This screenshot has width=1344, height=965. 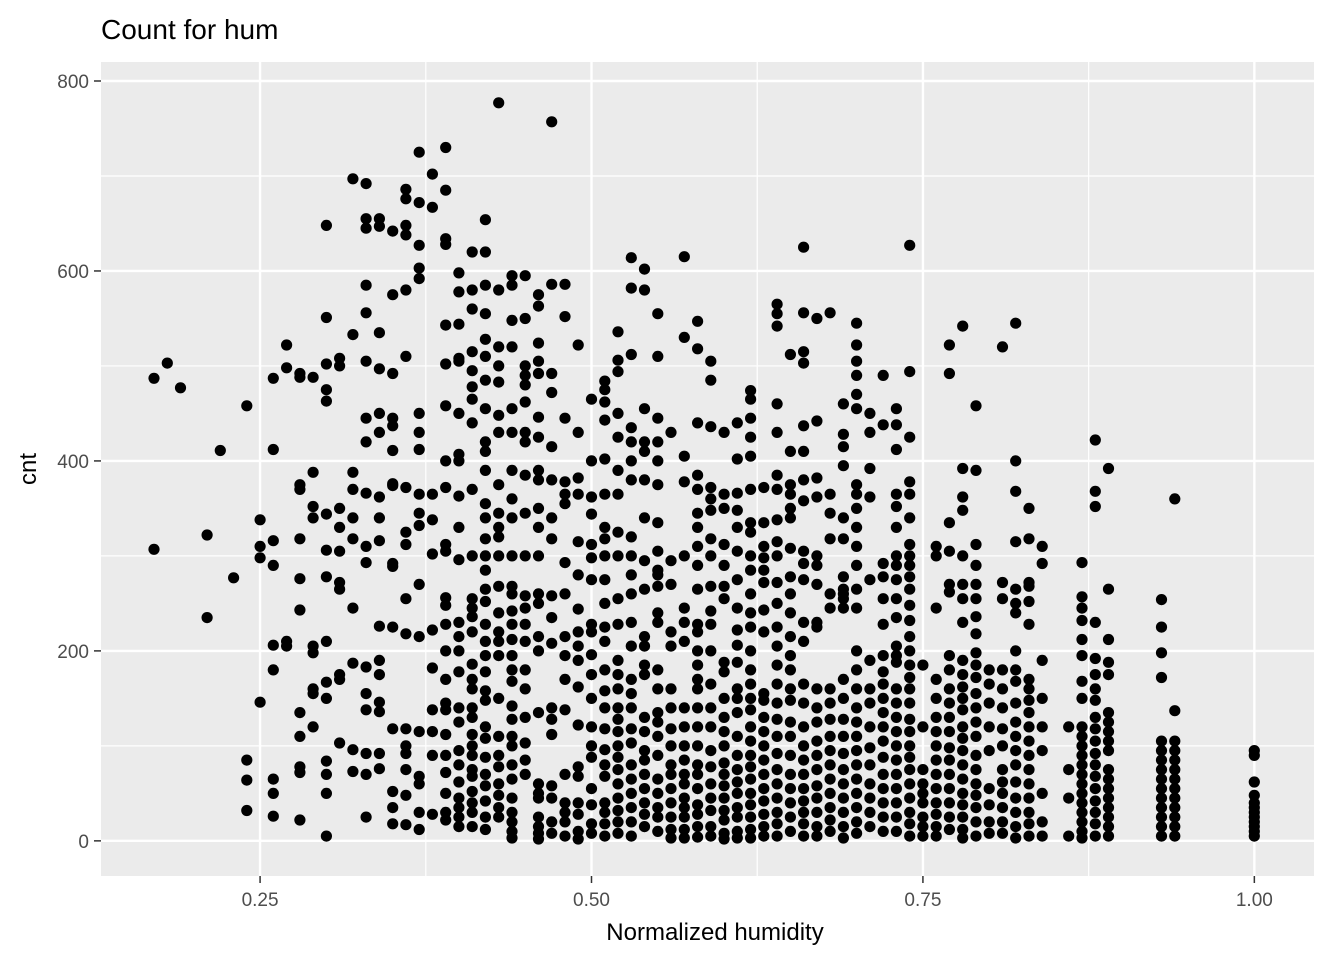 I want to click on chart-title: Count for hum, so click(x=189, y=29).